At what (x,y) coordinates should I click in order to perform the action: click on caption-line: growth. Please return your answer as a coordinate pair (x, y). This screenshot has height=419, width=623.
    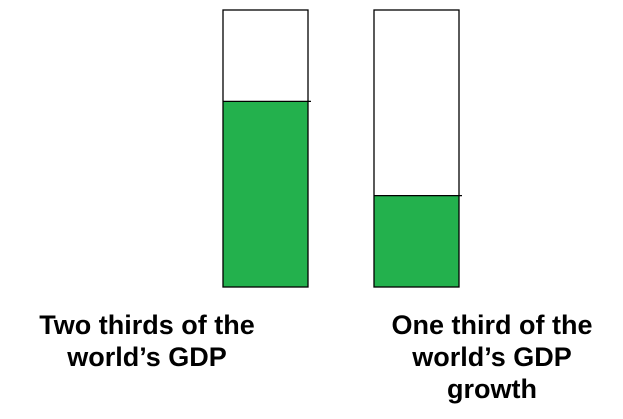
    Looking at the image, I should click on (492, 389).